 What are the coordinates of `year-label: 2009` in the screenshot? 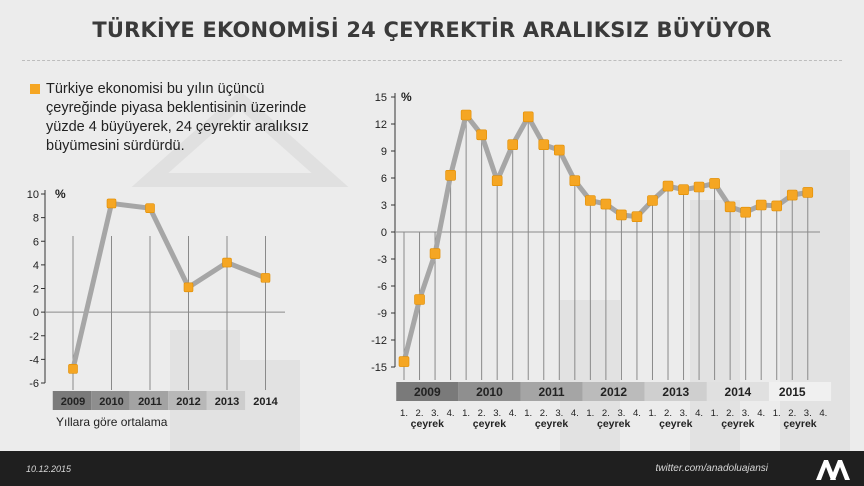 It's located at (427, 392).